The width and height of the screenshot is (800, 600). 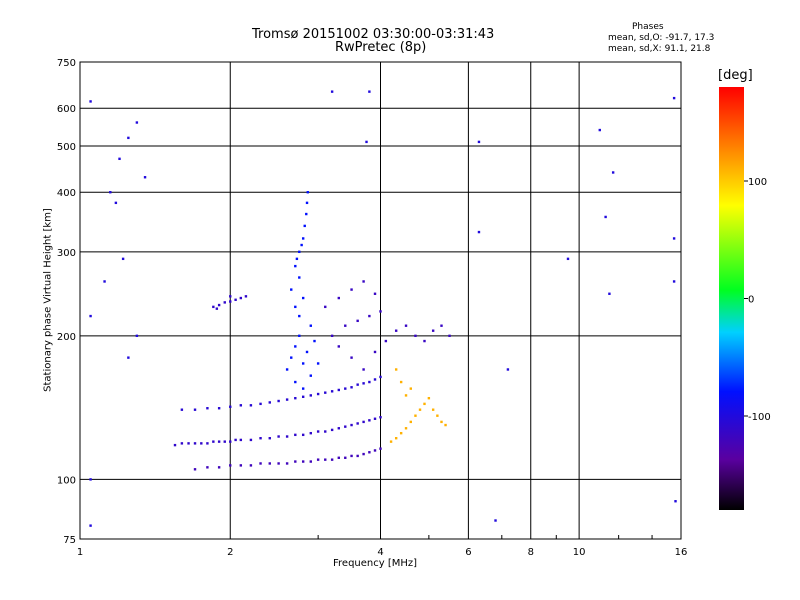 I want to click on colorbar, so click(x=731, y=298).